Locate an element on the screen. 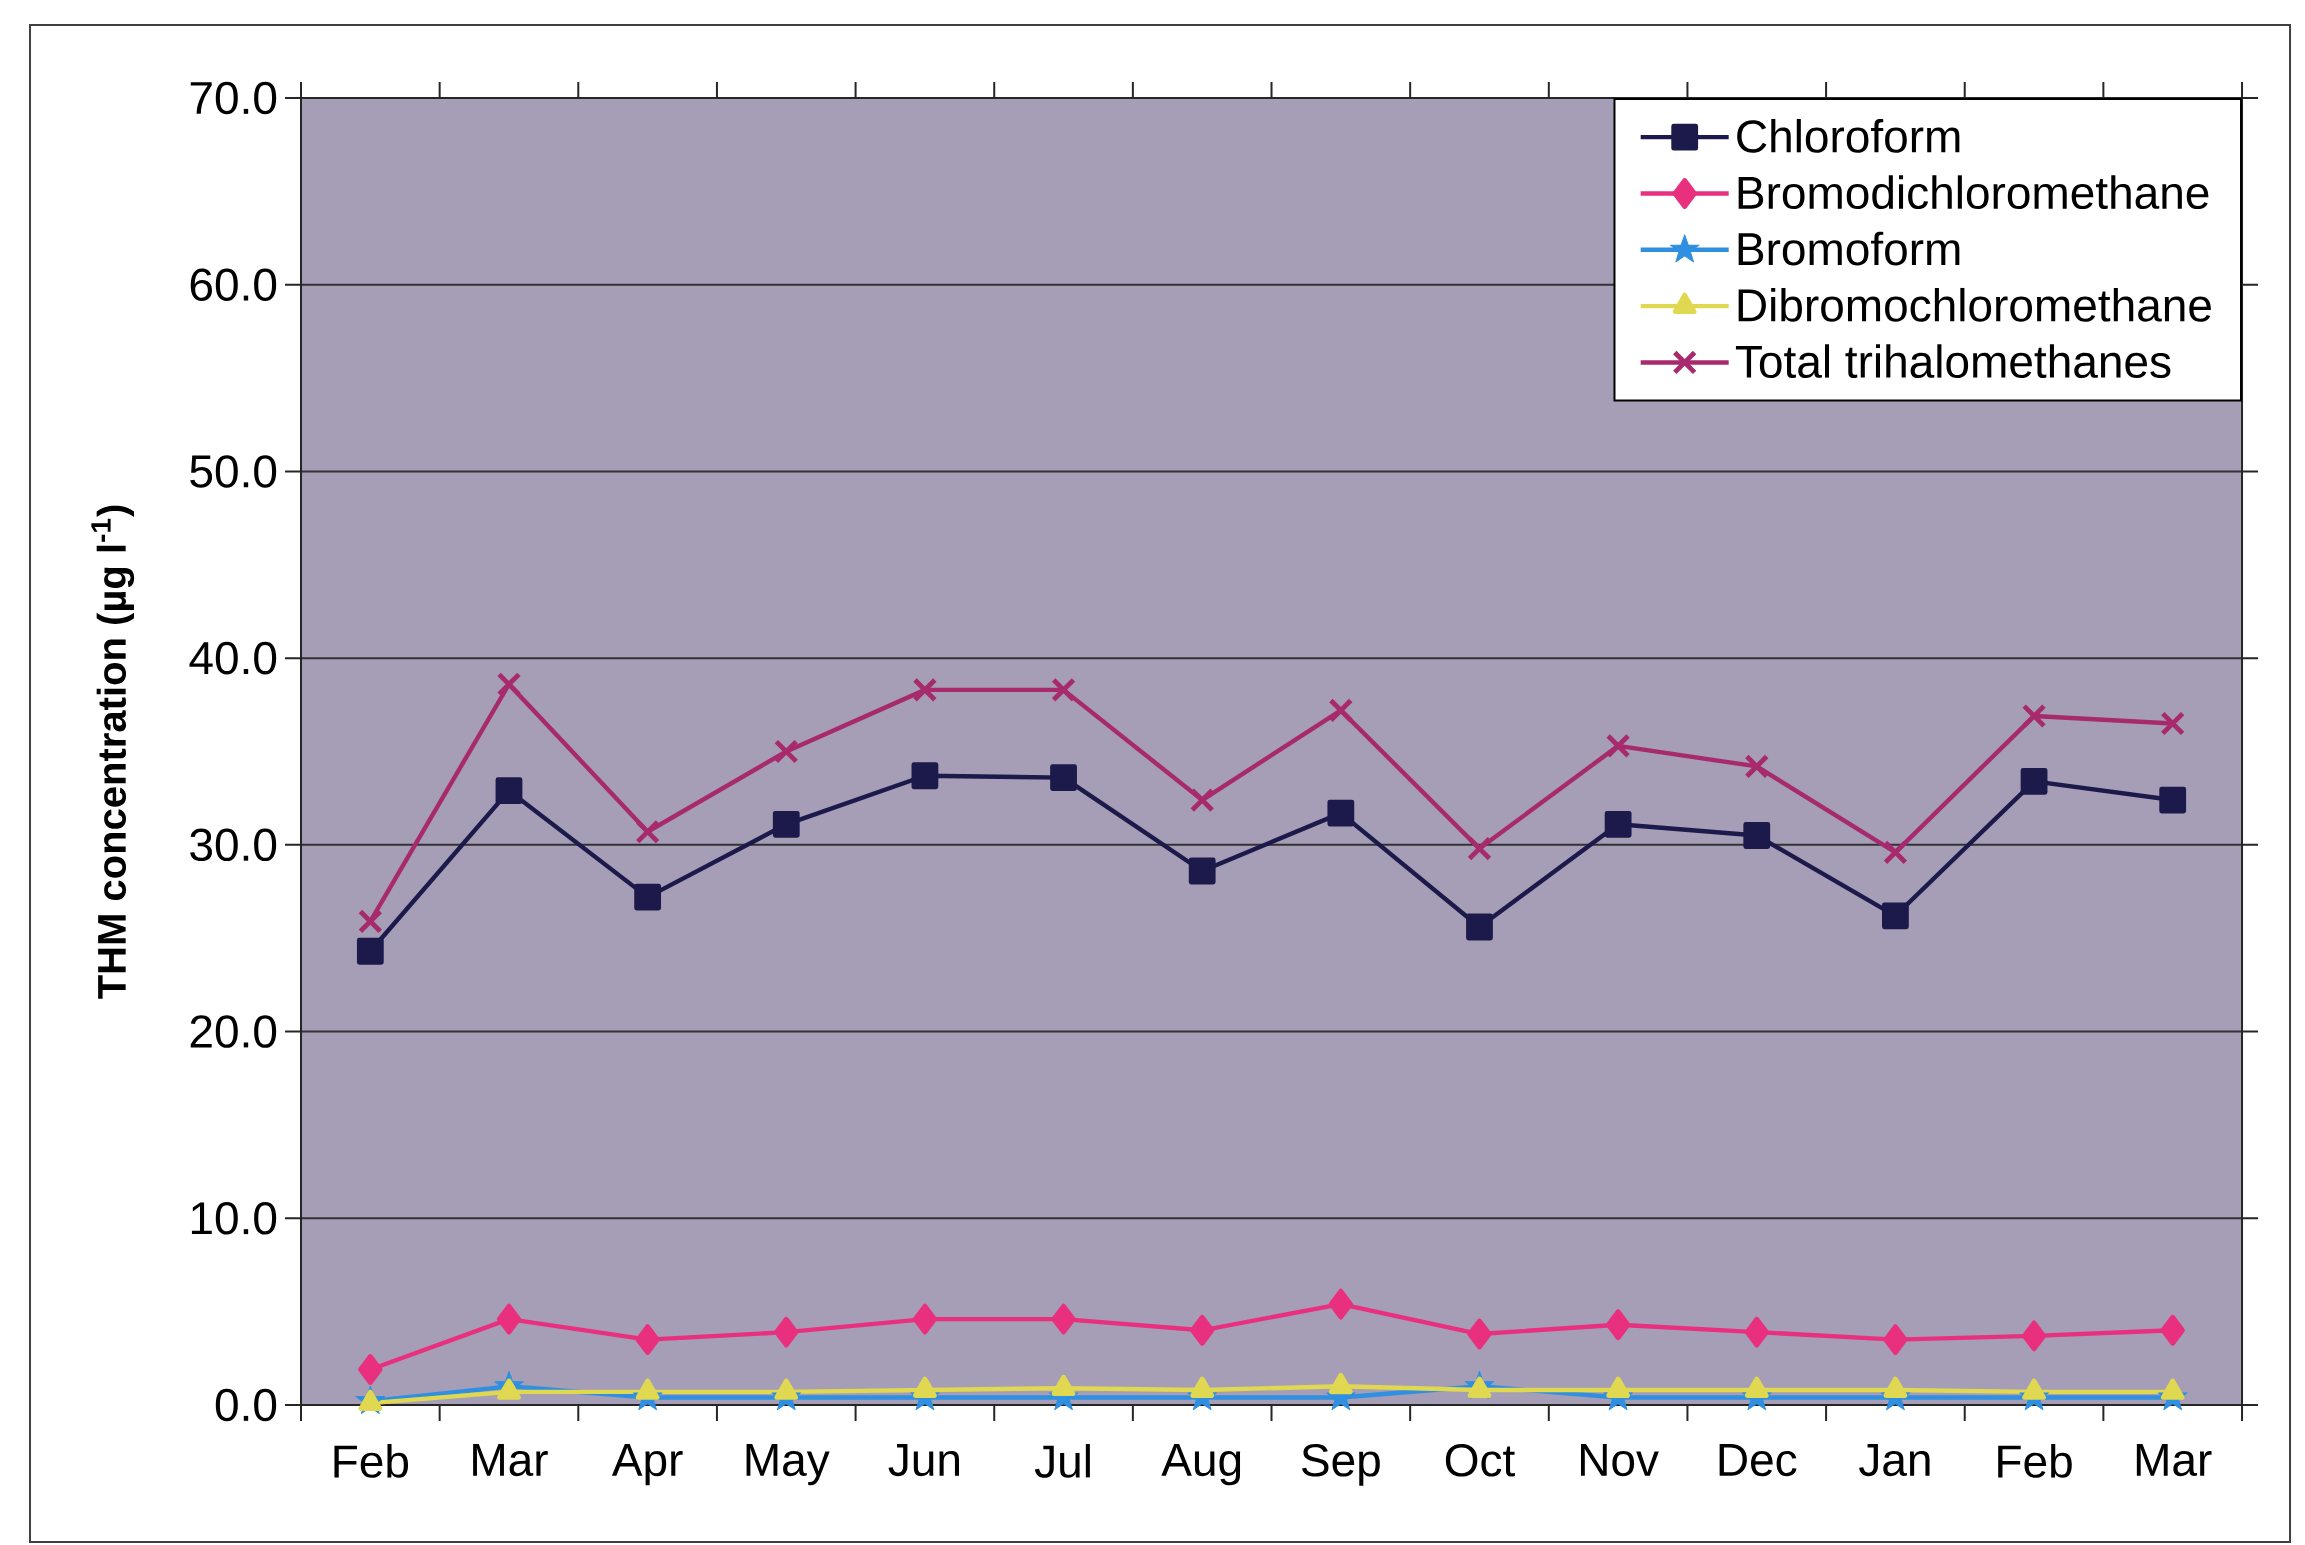  x-tick-label: Jan is located at coordinates (1894, 1460).